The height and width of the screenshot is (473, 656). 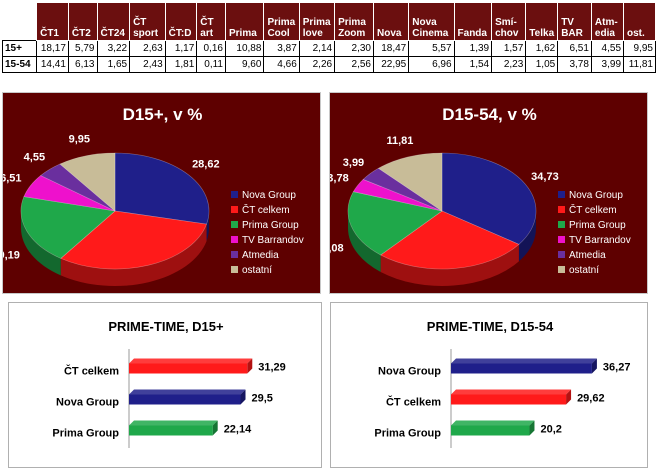 What do you see at coordinates (490, 326) in the screenshot?
I see `bar-chart-title: PRIME-TIME, D15-54` at bounding box center [490, 326].